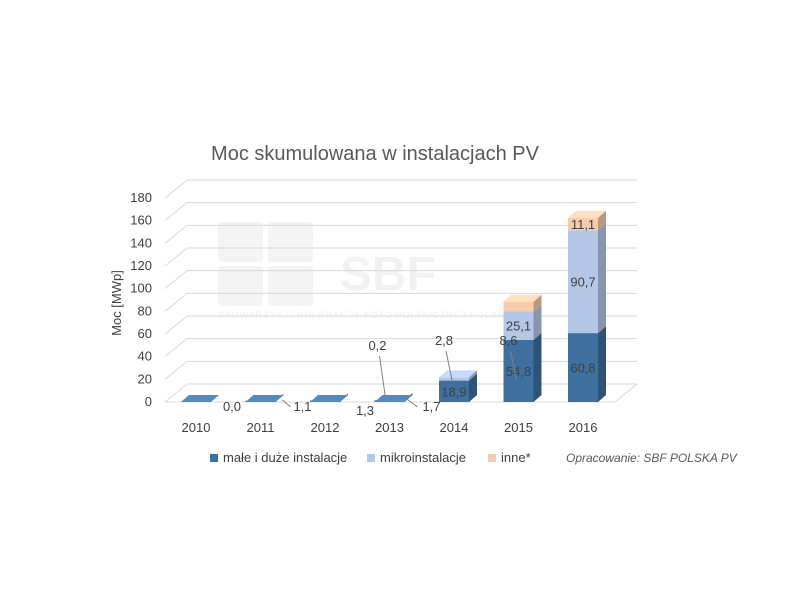 This screenshot has height=600, width=800. What do you see at coordinates (377, 345) in the screenshot?
I see `data-label: 0,2` at bounding box center [377, 345].